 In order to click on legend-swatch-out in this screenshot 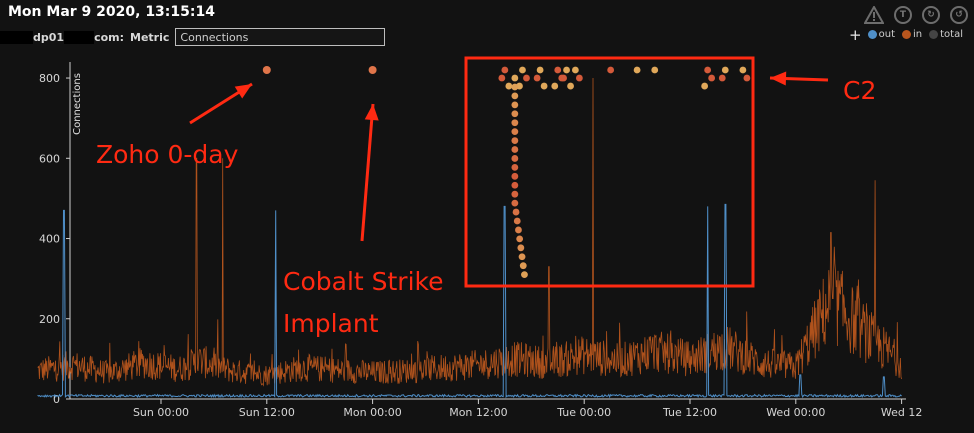, I will do `click(872, 34)`.